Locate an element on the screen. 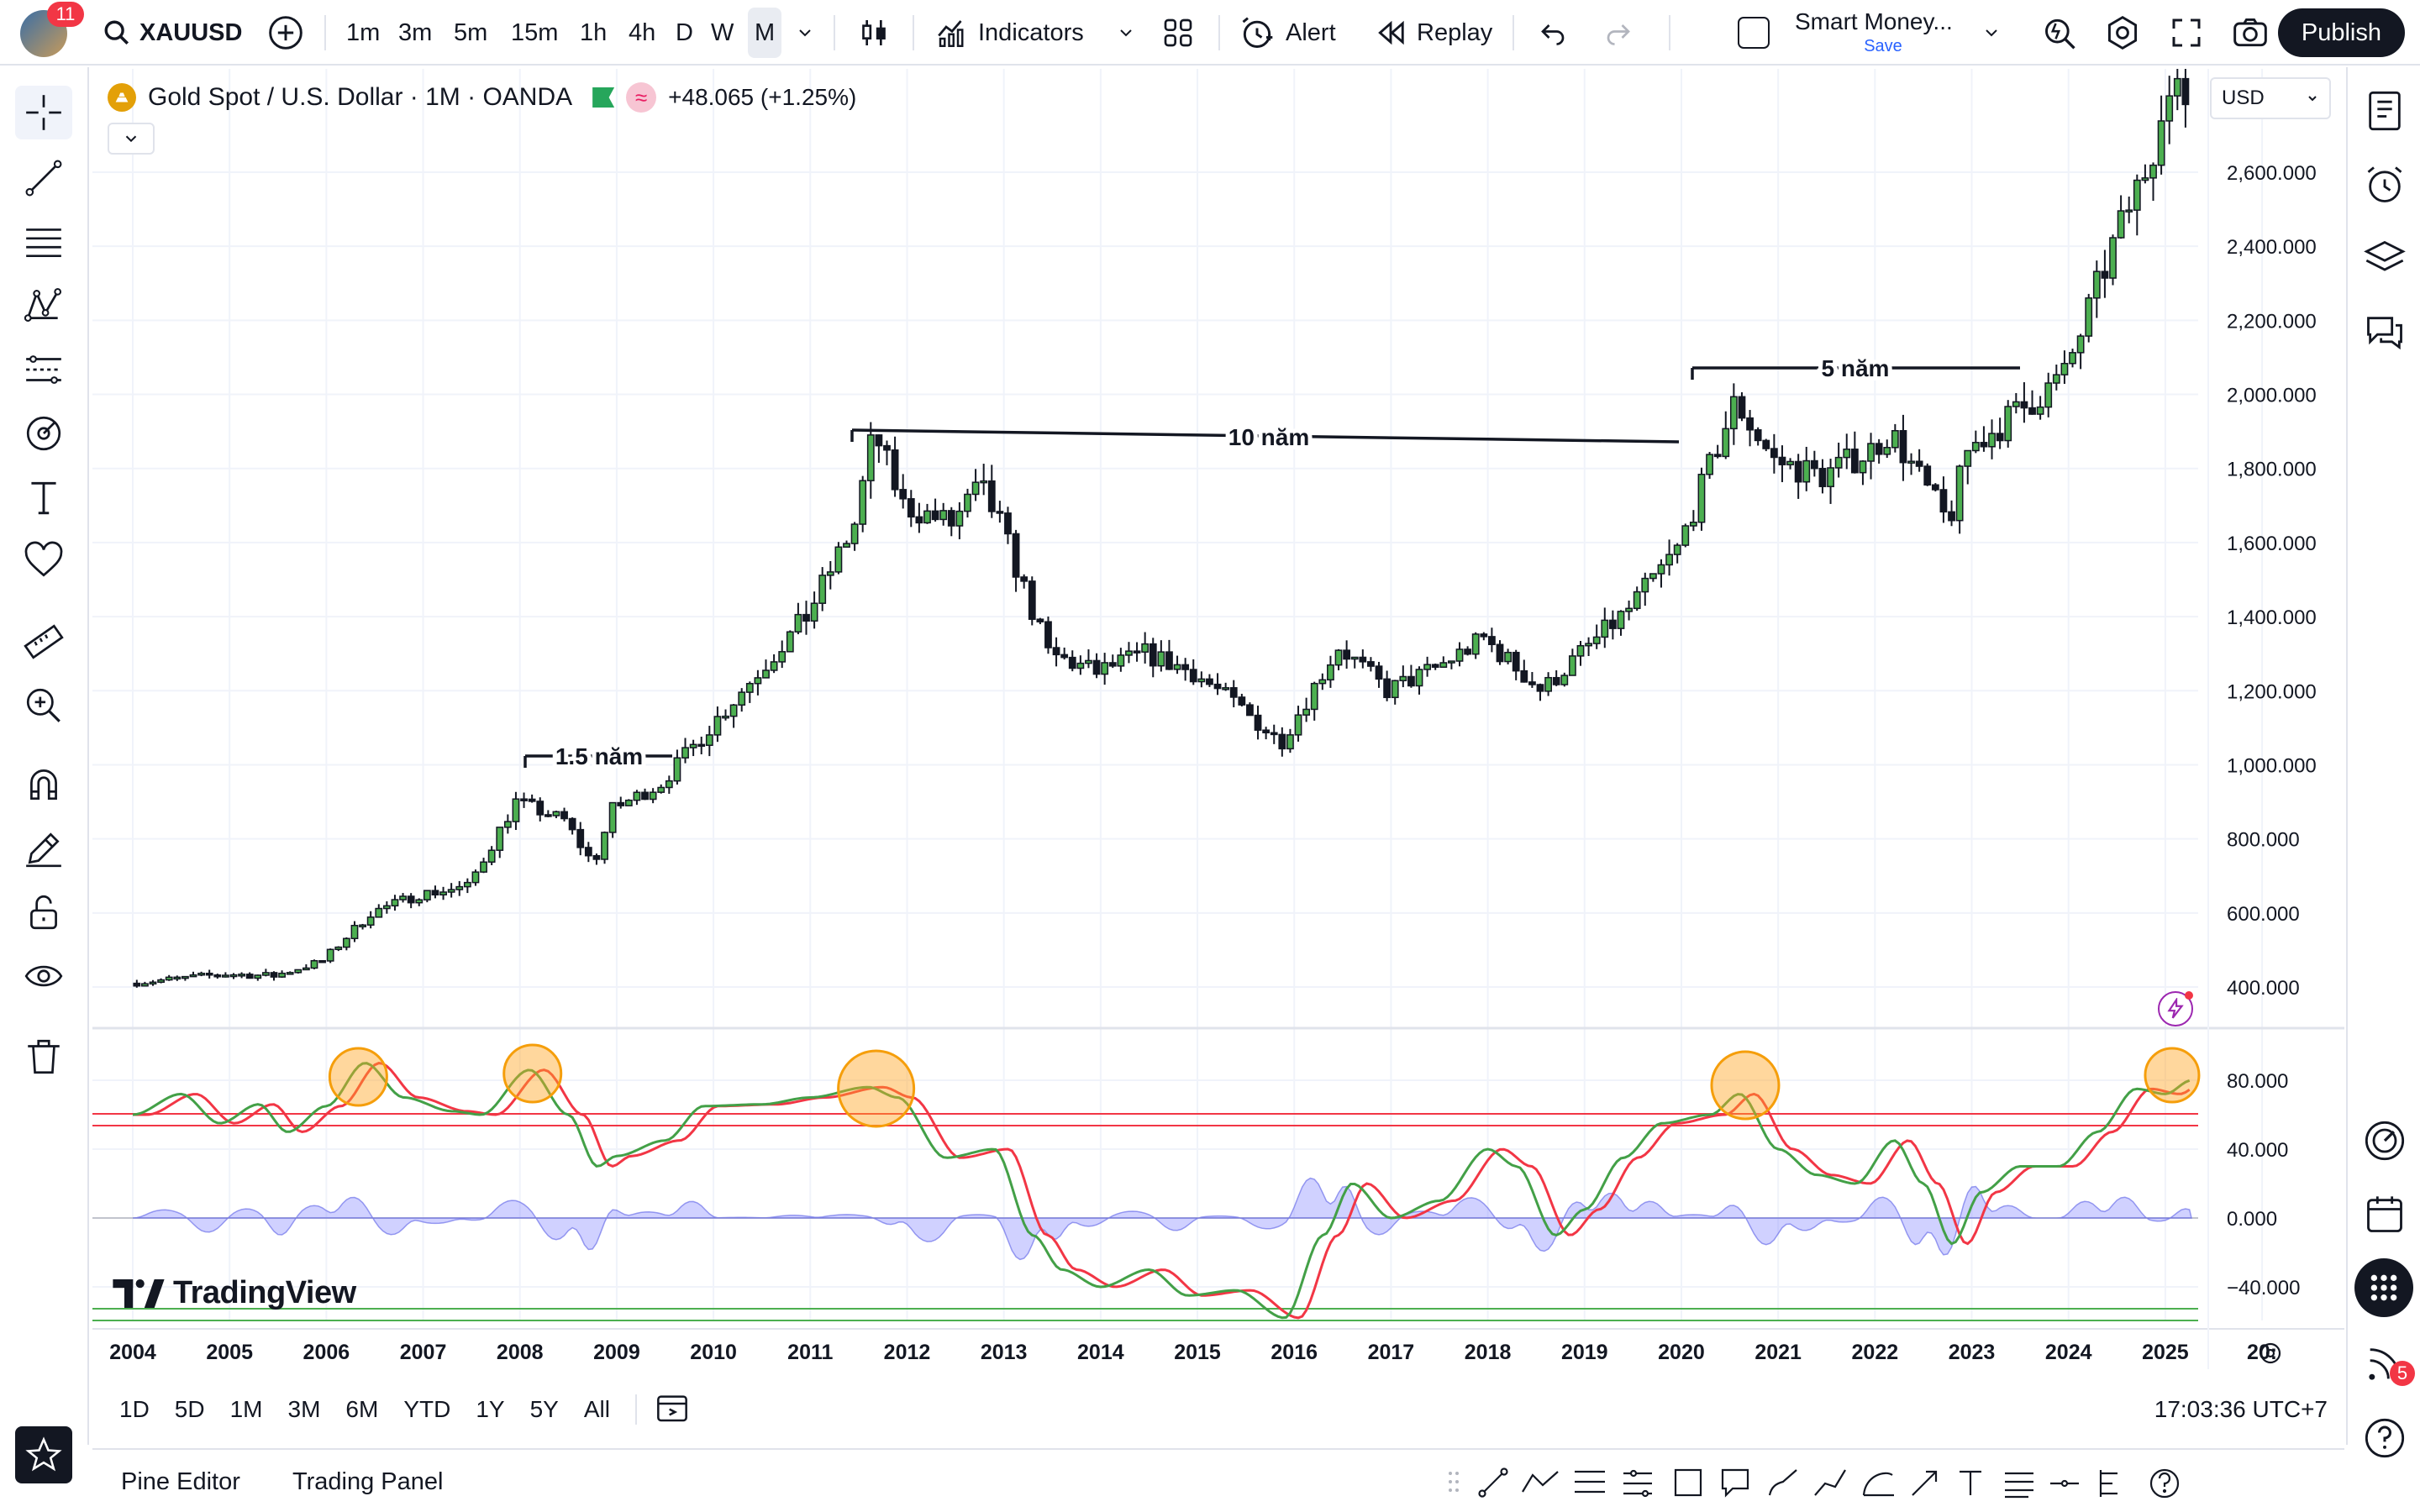 This screenshot has width=2420, height=1512. annotation-label-1-5-years: 1.5 năm is located at coordinates (599, 756).